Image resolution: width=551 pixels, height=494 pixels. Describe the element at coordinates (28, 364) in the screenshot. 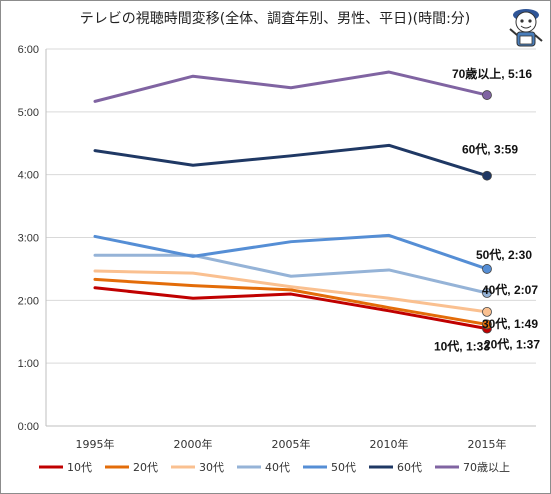

I see `y-tick-label: 1:00` at that location.